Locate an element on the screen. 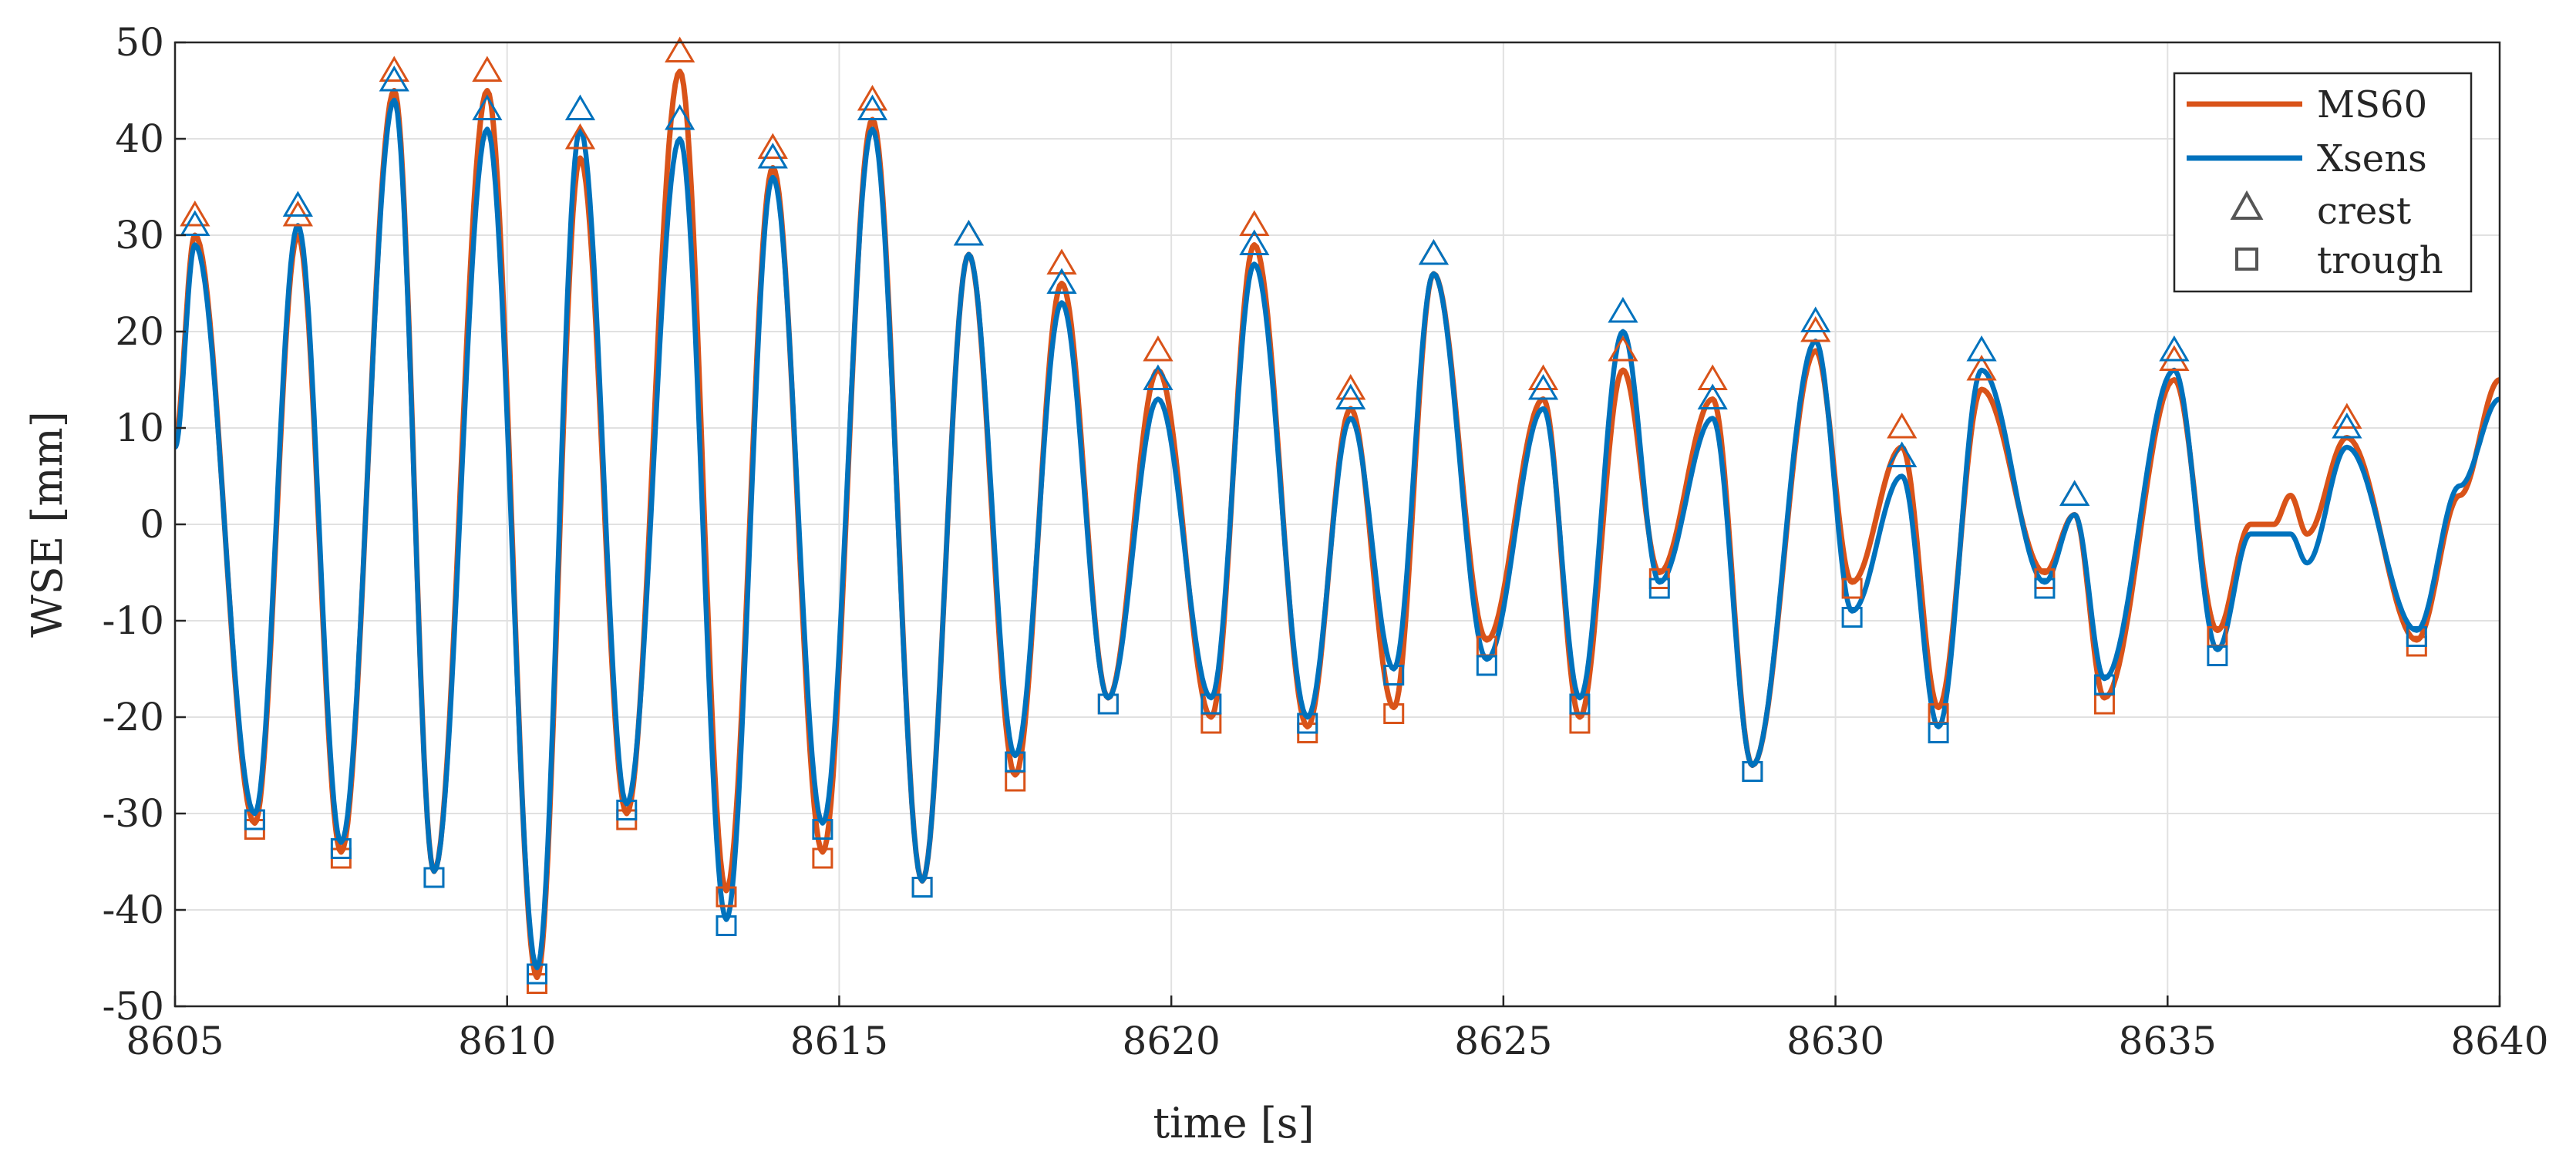 Image resolution: width=2576 pixels, height=1169 pixels. y-tick-label: -40 is located at coordinates (133, 910).